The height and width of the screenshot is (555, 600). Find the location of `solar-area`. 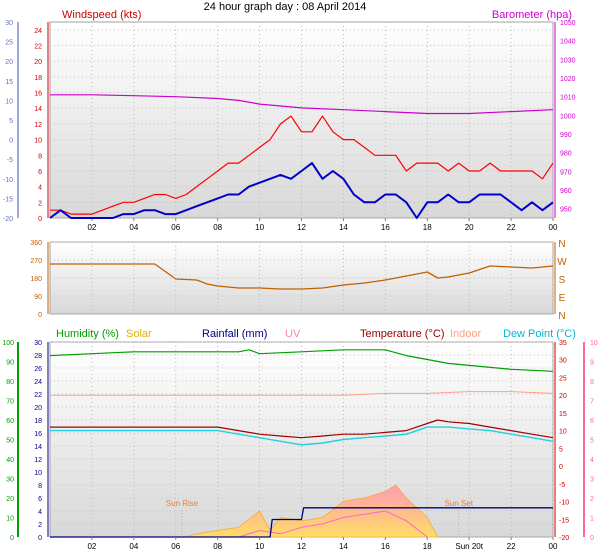

solar-area is located at coordinates (312, 511).